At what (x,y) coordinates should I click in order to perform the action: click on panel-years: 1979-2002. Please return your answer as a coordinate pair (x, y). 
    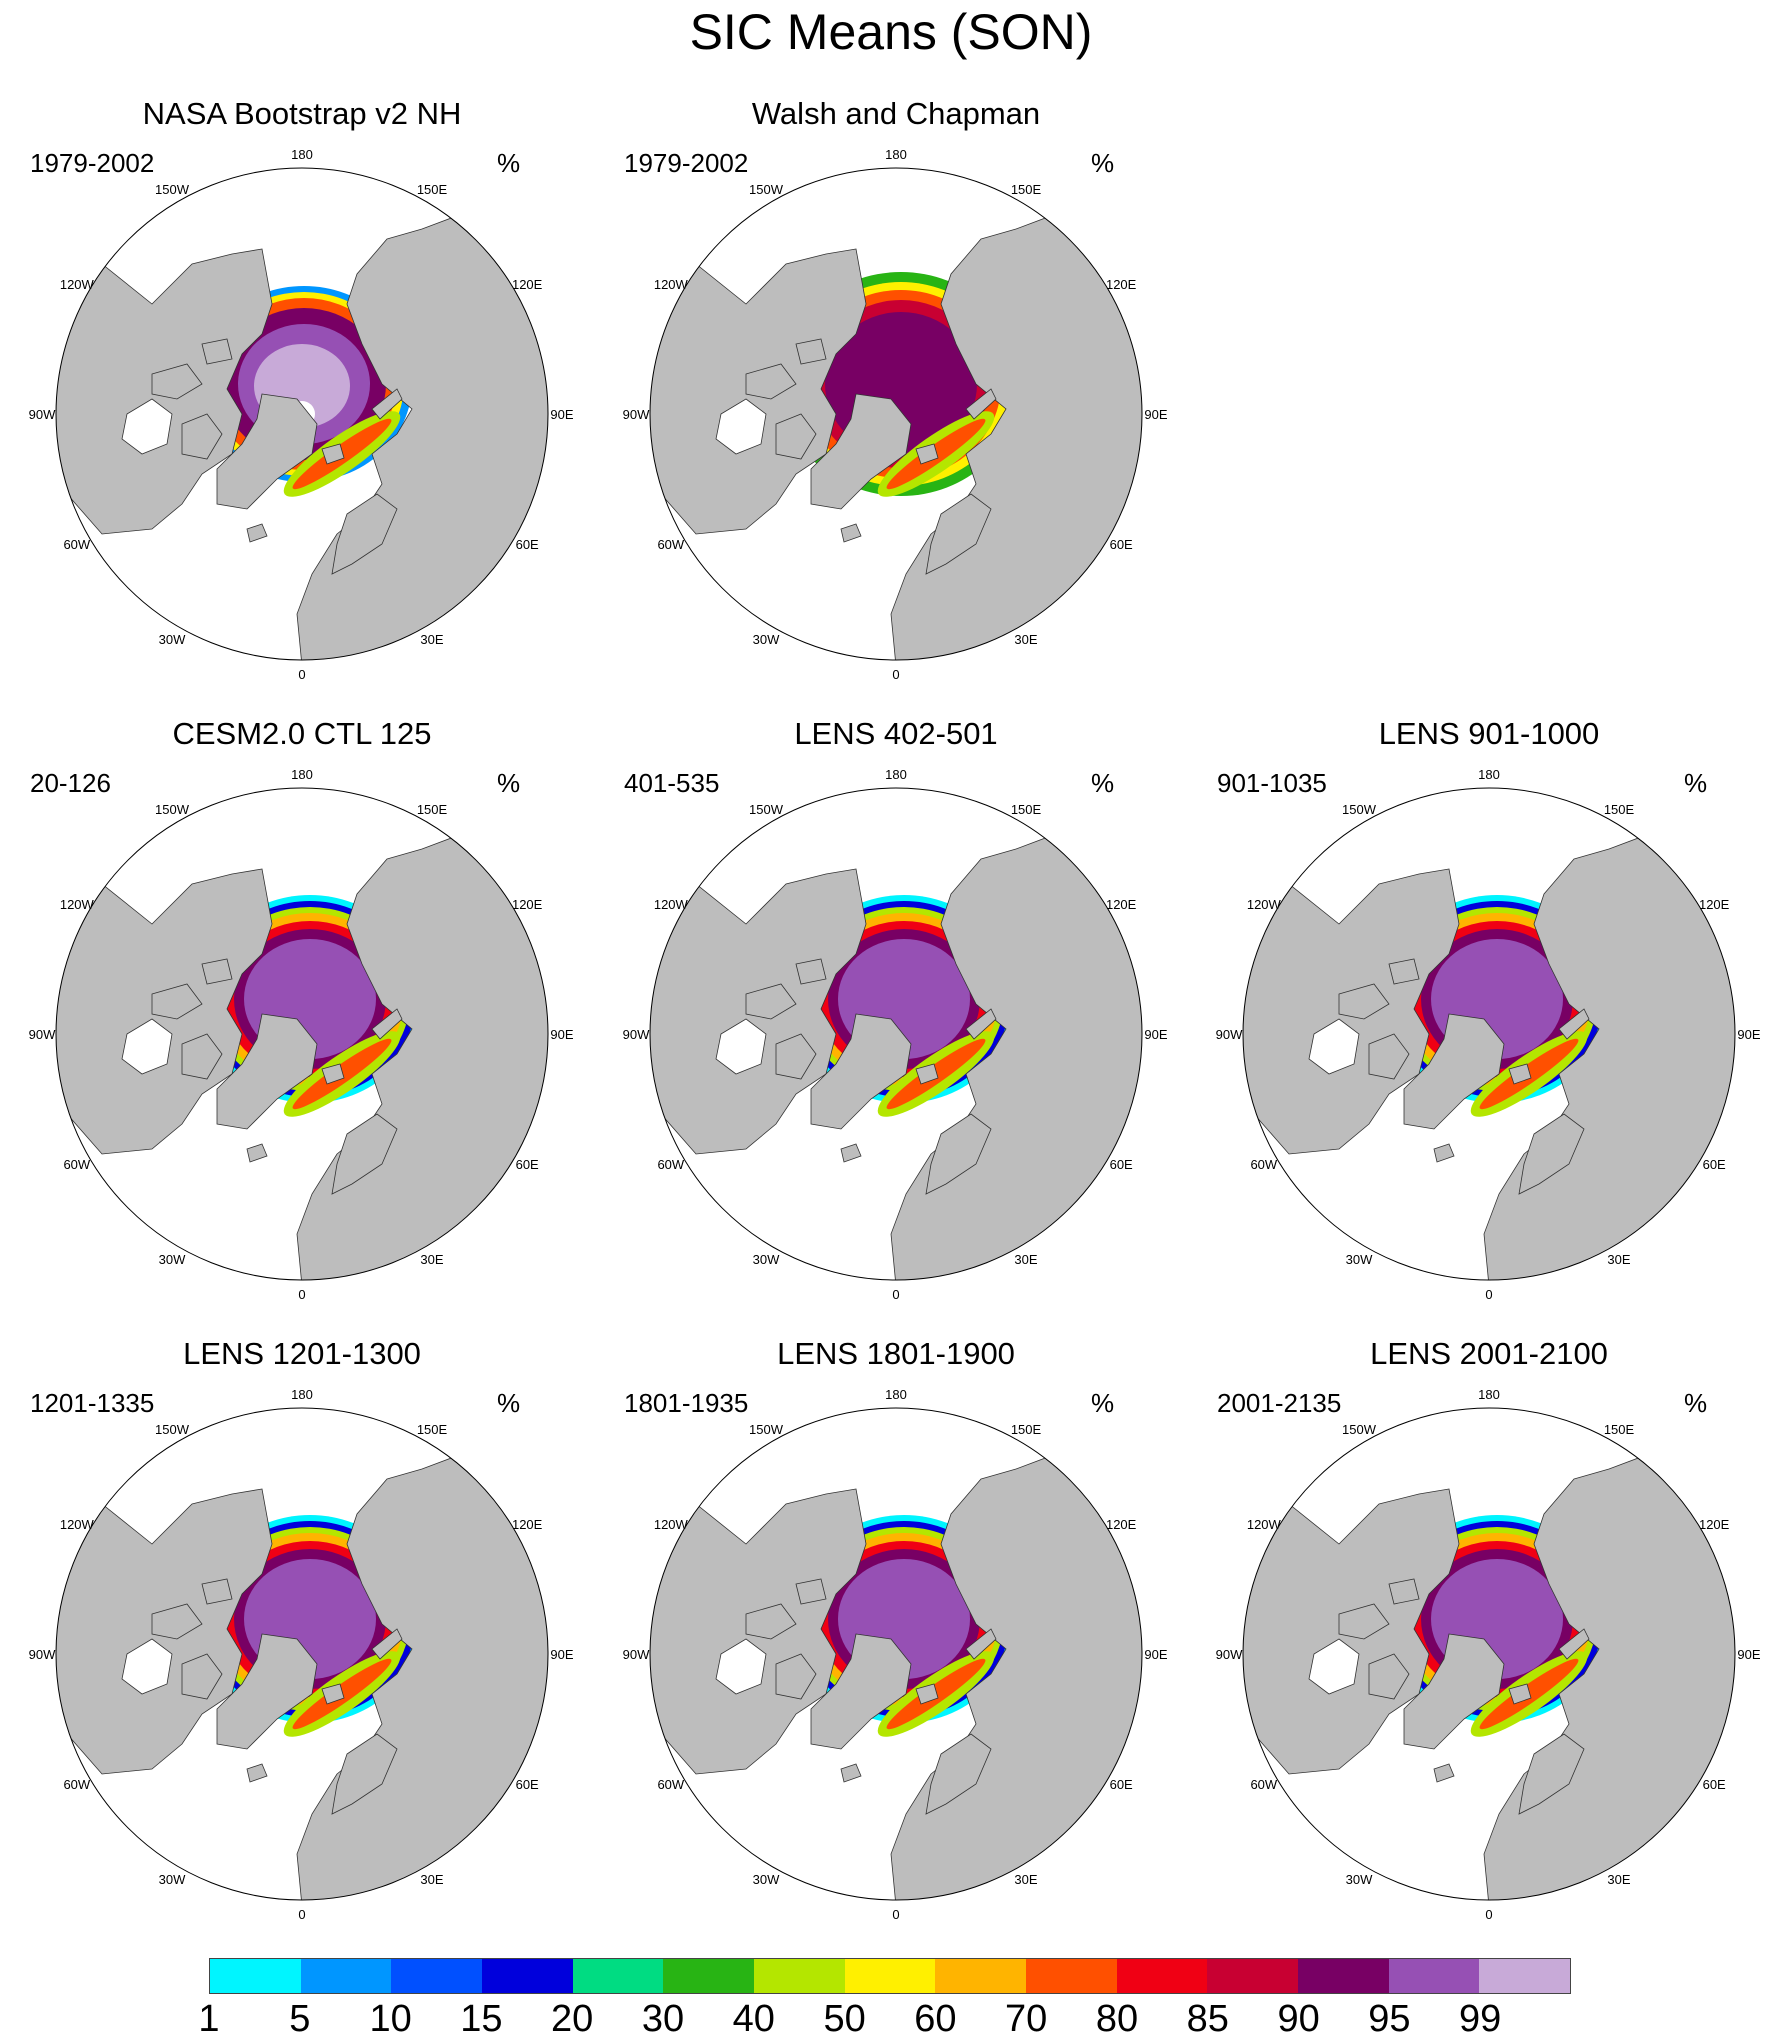
    Looking at the image, I should click on (92, 163).